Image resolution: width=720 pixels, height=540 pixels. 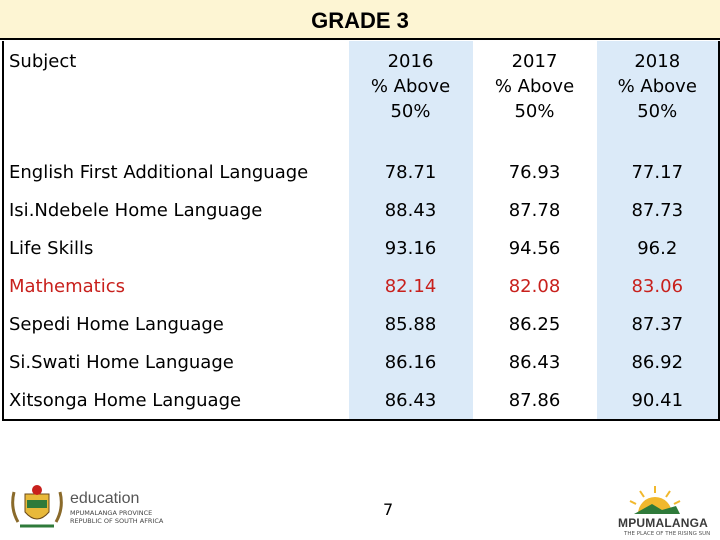 I want to click on header-2017: 2017 % Above 50%, so click(x=534, y=97).